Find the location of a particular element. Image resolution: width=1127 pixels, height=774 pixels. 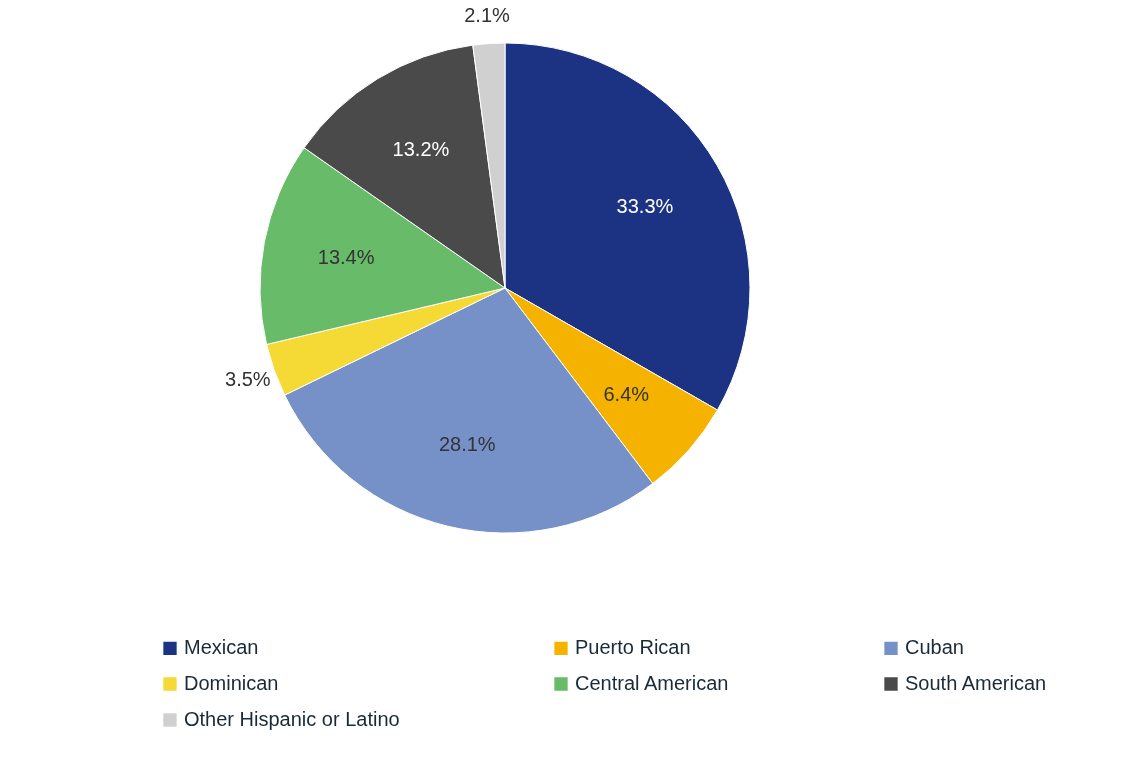

legend-label: Central American is located at coordinates (652, 683).